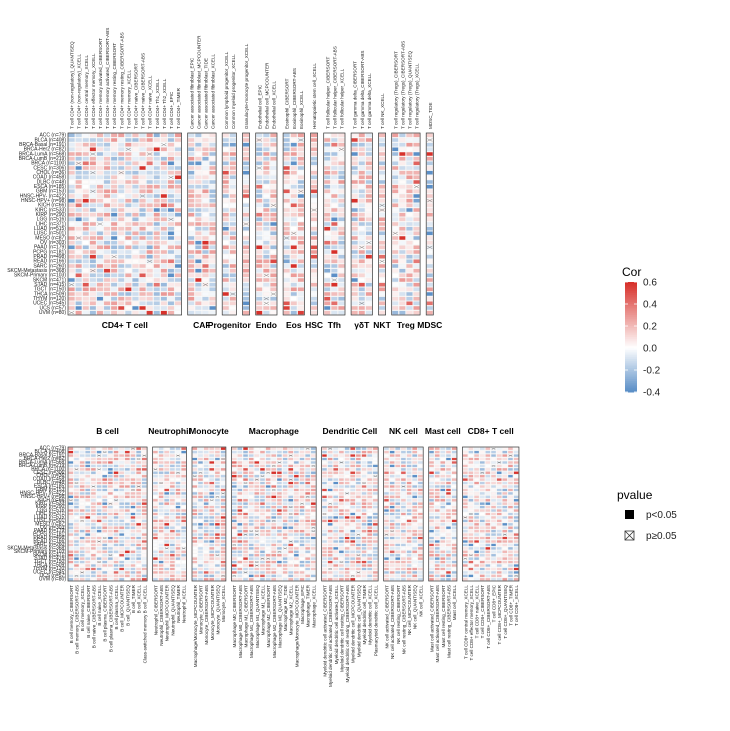 The image size is (730, 731). I want to click on column-label: Macrophage_EPIC, so click(302, 603).